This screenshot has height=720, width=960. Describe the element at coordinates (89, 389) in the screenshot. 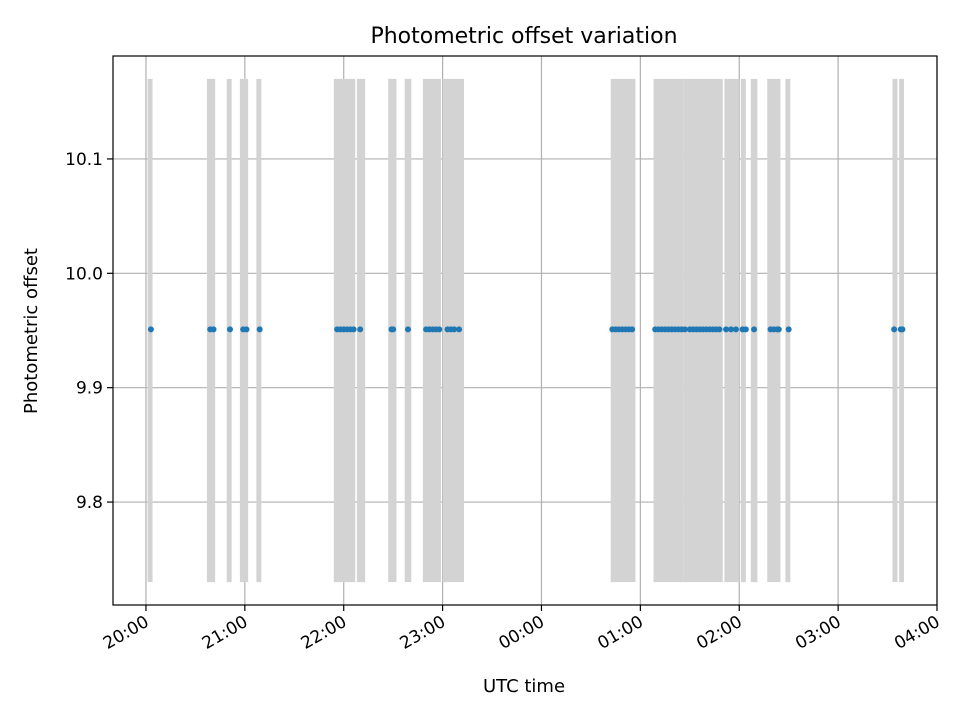

I see `y-tick-label: 9.9` at that location.